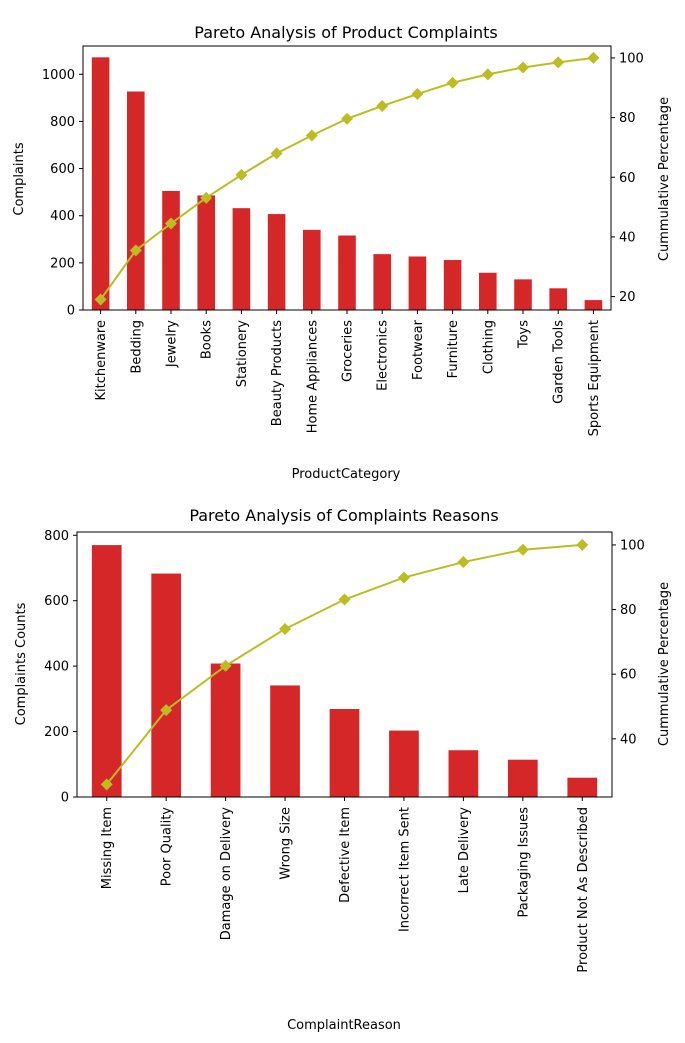  I want to click on x-tick-label-4: Defective Item, so click(345, 855).